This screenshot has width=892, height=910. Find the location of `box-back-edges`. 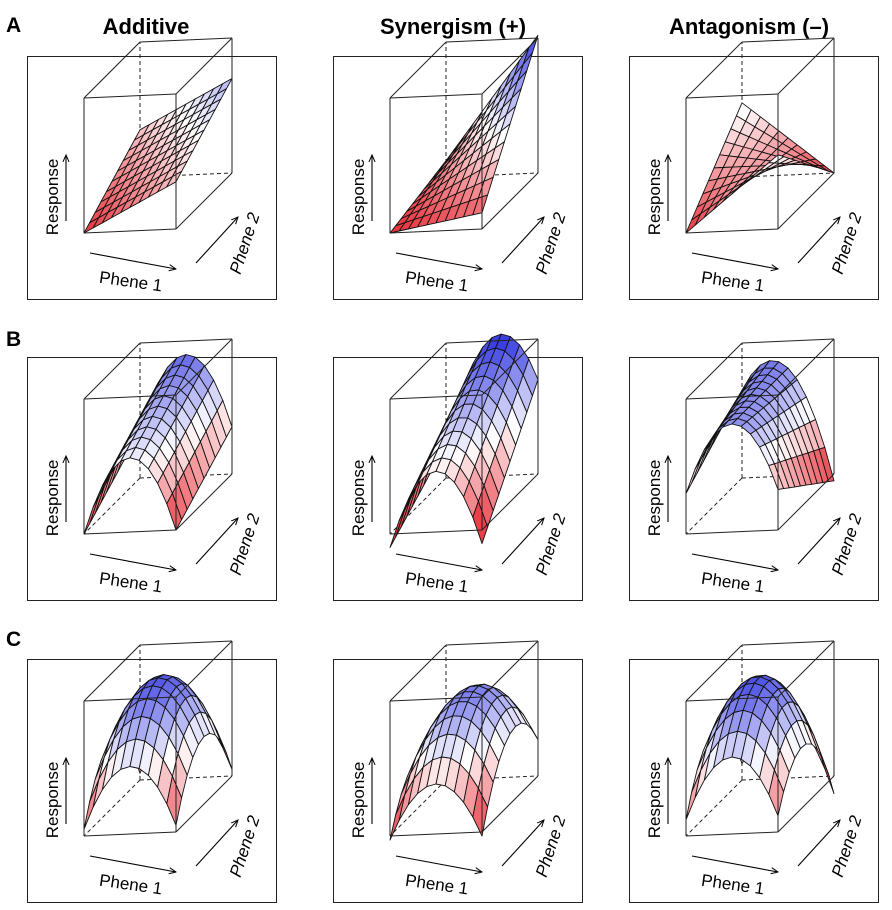

box-back-edges is located at coordinates (760, 439).